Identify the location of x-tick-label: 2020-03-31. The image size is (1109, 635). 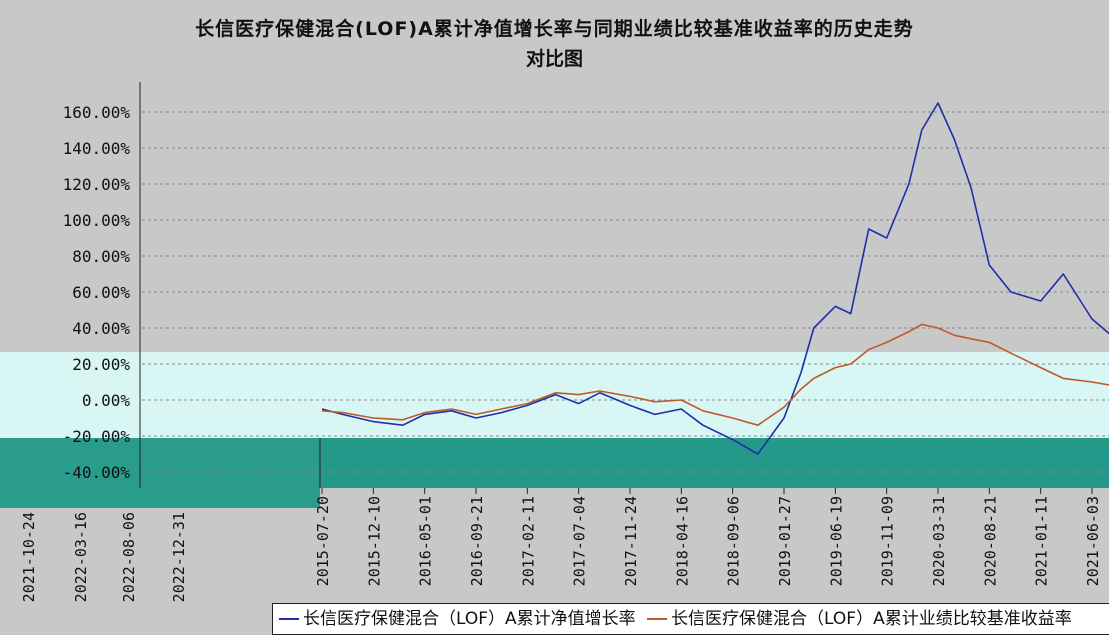
(939, 541).